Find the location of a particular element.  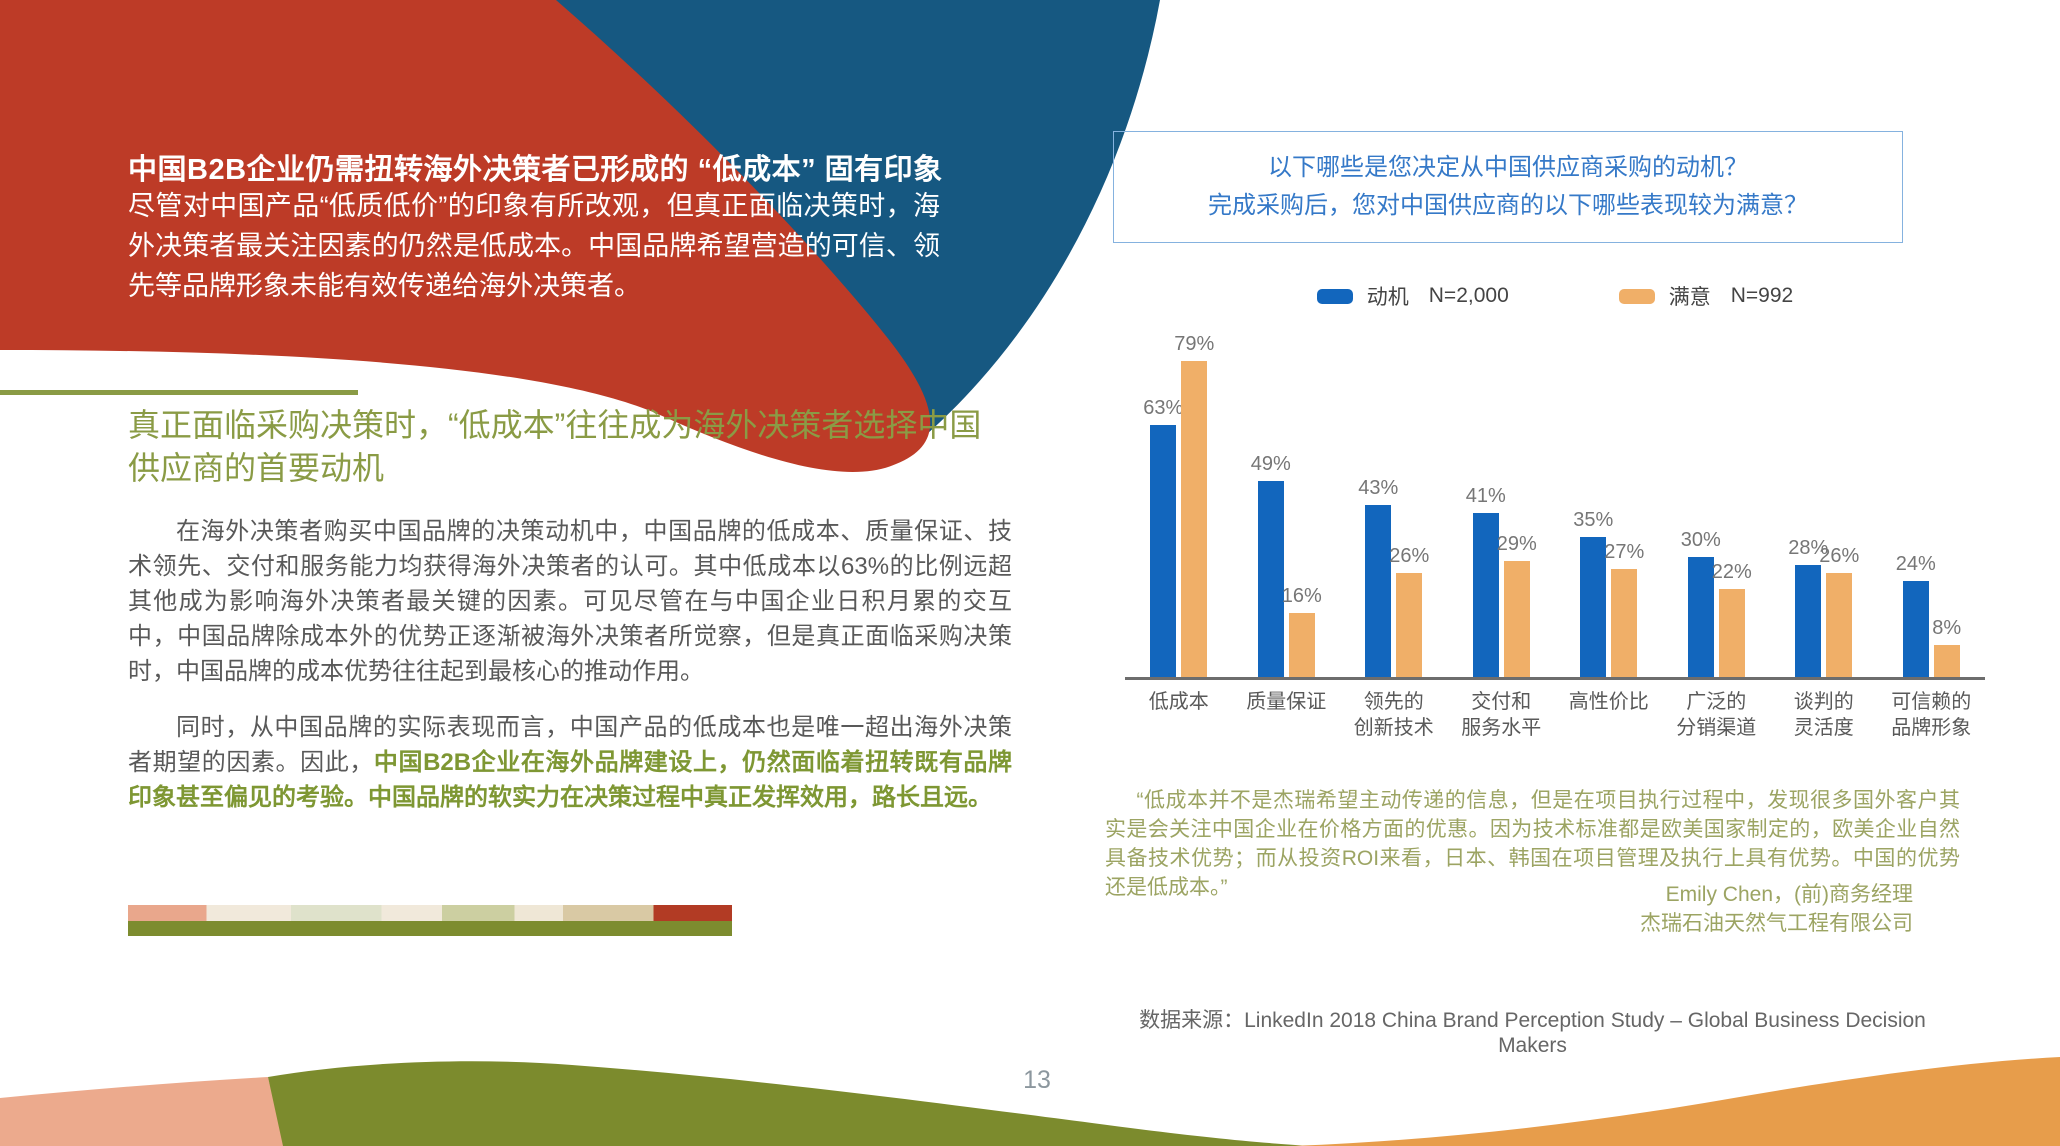

value-label: 24% is located at coordinates (1915, 564).